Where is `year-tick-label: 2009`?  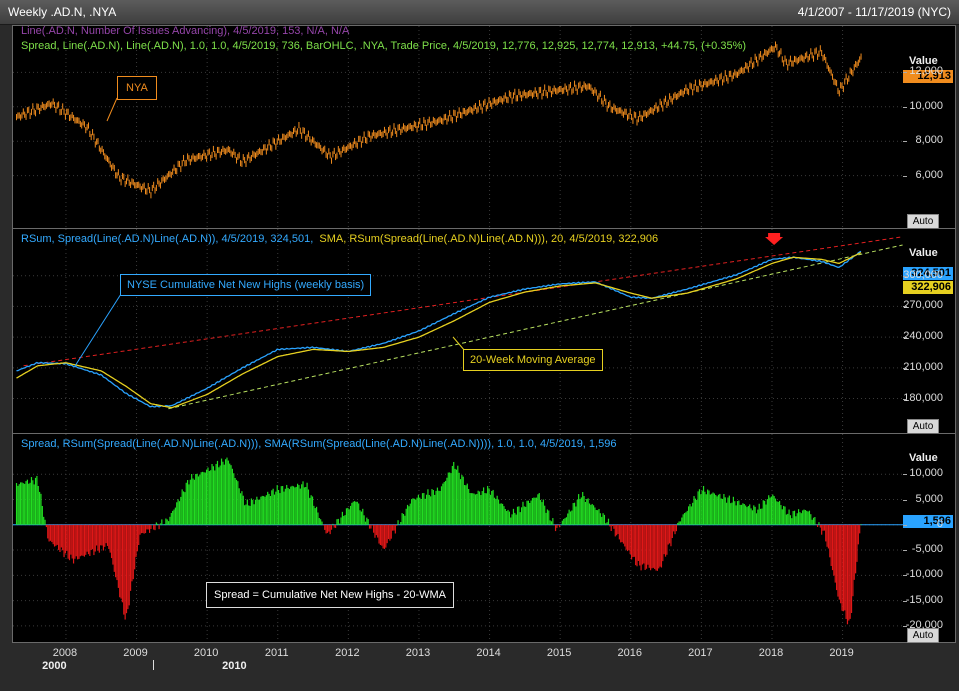
year-tick-label: 2009 is located at coordinates (135, 653).